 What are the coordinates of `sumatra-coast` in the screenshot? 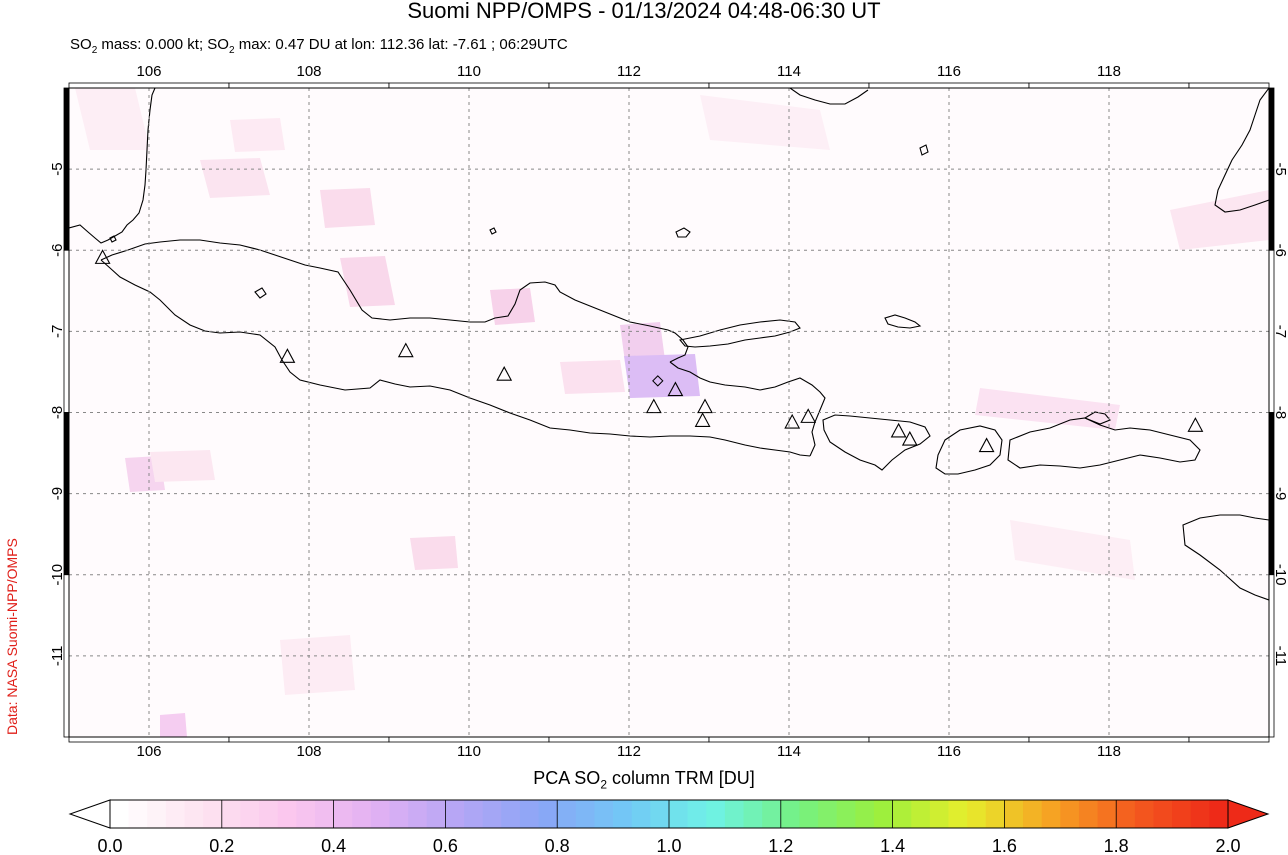 It's located at (112, 166).